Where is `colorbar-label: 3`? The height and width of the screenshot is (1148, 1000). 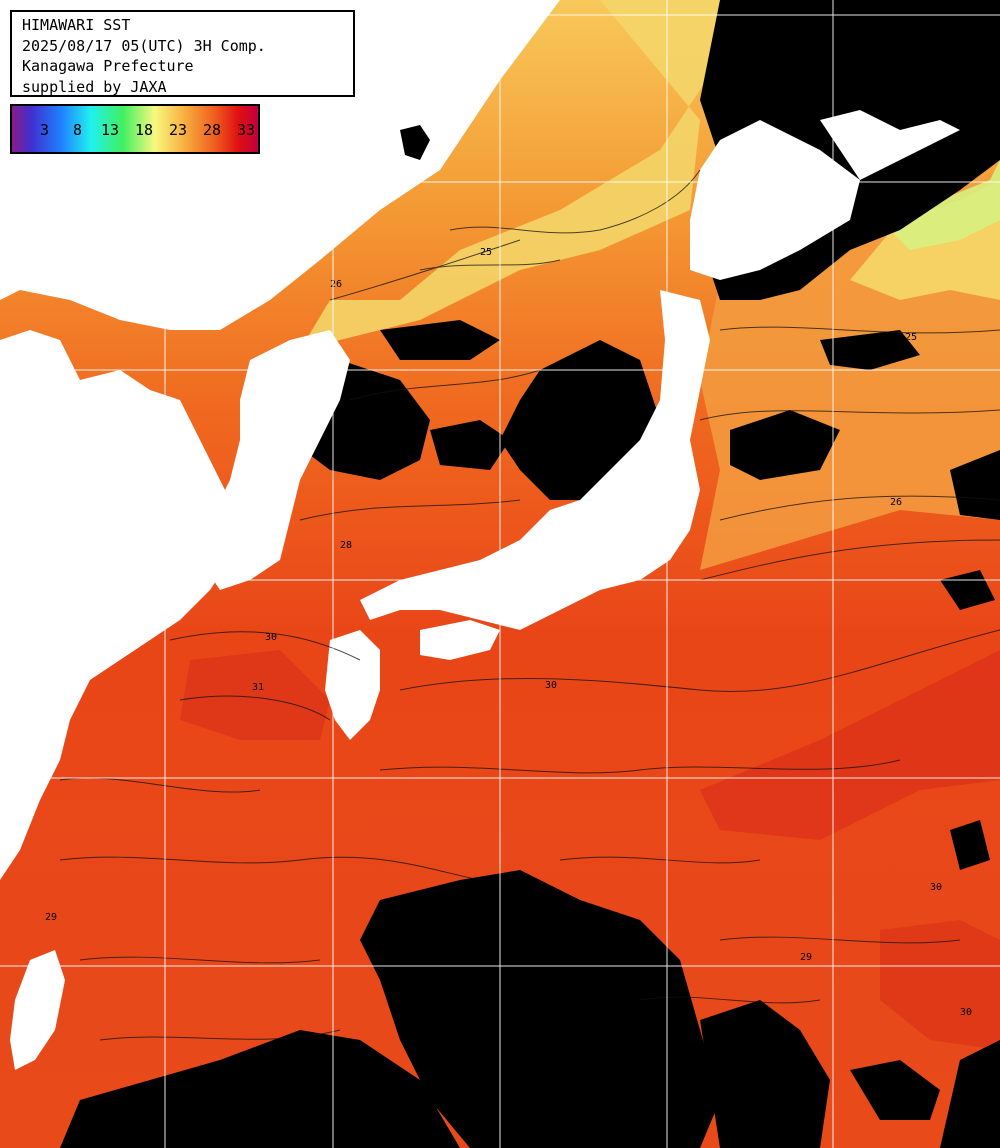 colorbar-label: 3 is located at coordinates (45, 130).